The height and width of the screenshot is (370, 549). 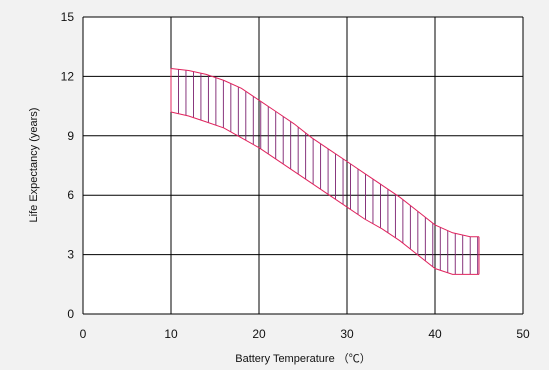 I want to click on y-axis-title: Life Expectancy (years), so click(x=34, y=165).